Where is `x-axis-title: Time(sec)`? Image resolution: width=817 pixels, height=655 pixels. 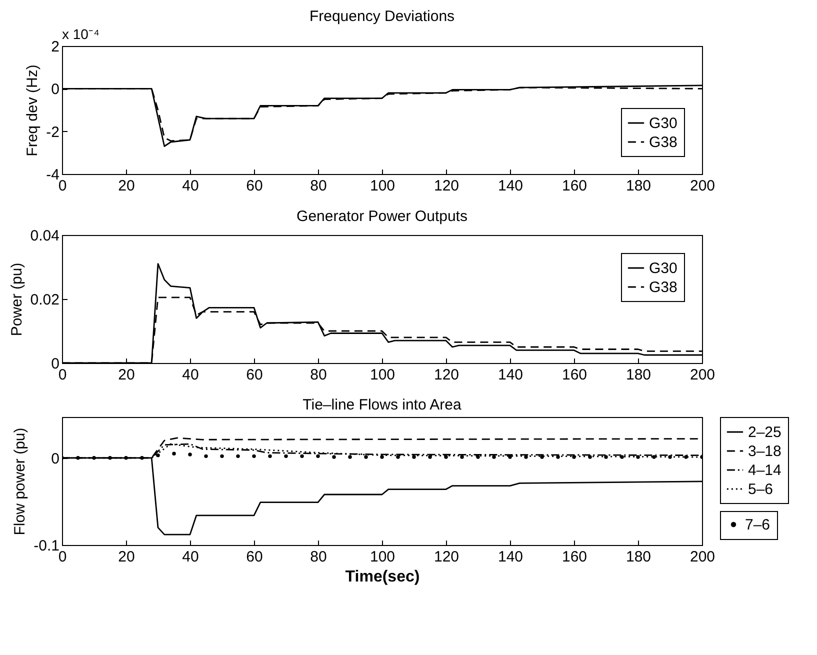 x-axis-title: Time(sec) is located at coordinates (382, 577).